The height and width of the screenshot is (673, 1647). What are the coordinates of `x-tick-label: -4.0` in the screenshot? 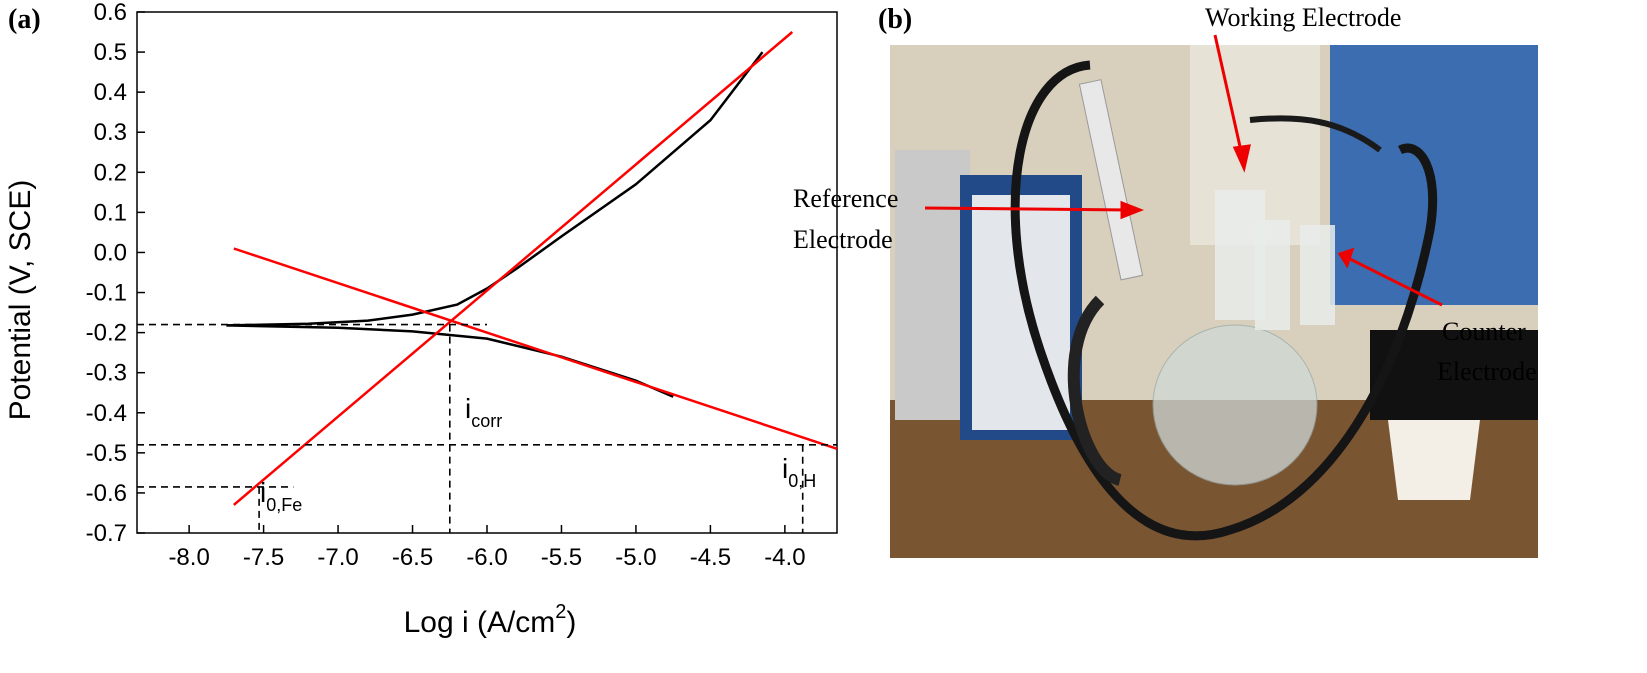 It's located at (784, 557).